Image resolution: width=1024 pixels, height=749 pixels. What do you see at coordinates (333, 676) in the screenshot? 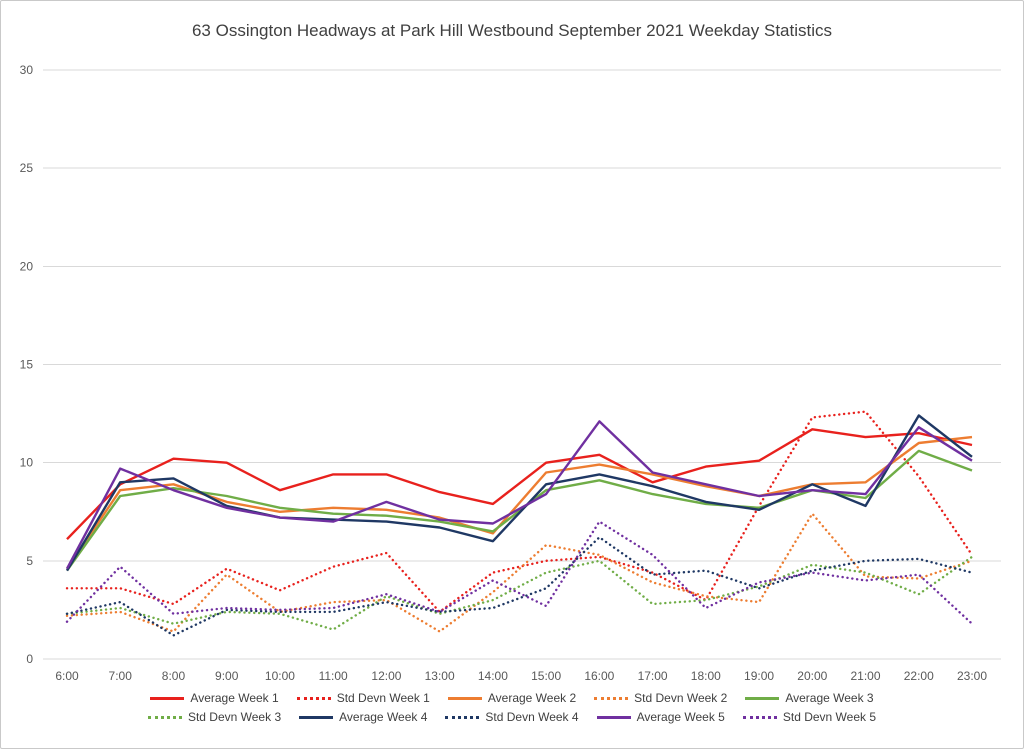
I see `x-axis-tick-label: 11:00` at bounding box center [333, 676].